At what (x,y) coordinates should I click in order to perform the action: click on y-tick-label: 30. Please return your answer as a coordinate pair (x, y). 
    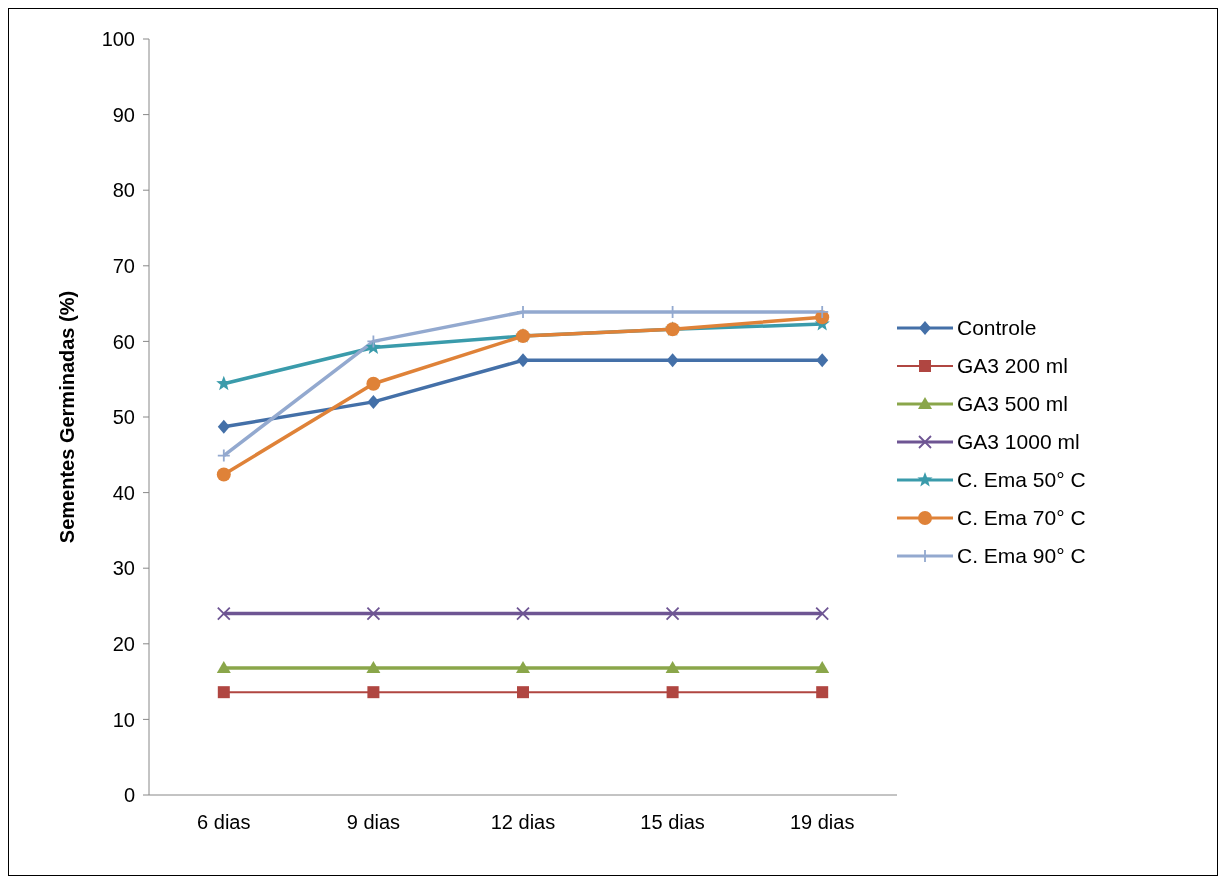
    Looking at the image, I should click on (123, 568).